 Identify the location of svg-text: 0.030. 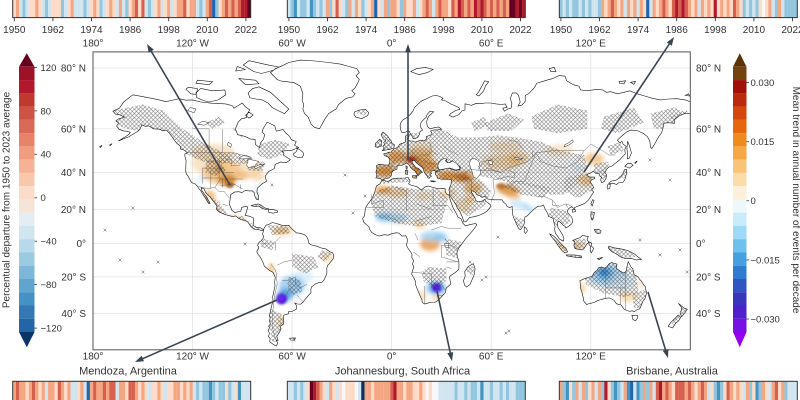
(763, 83).